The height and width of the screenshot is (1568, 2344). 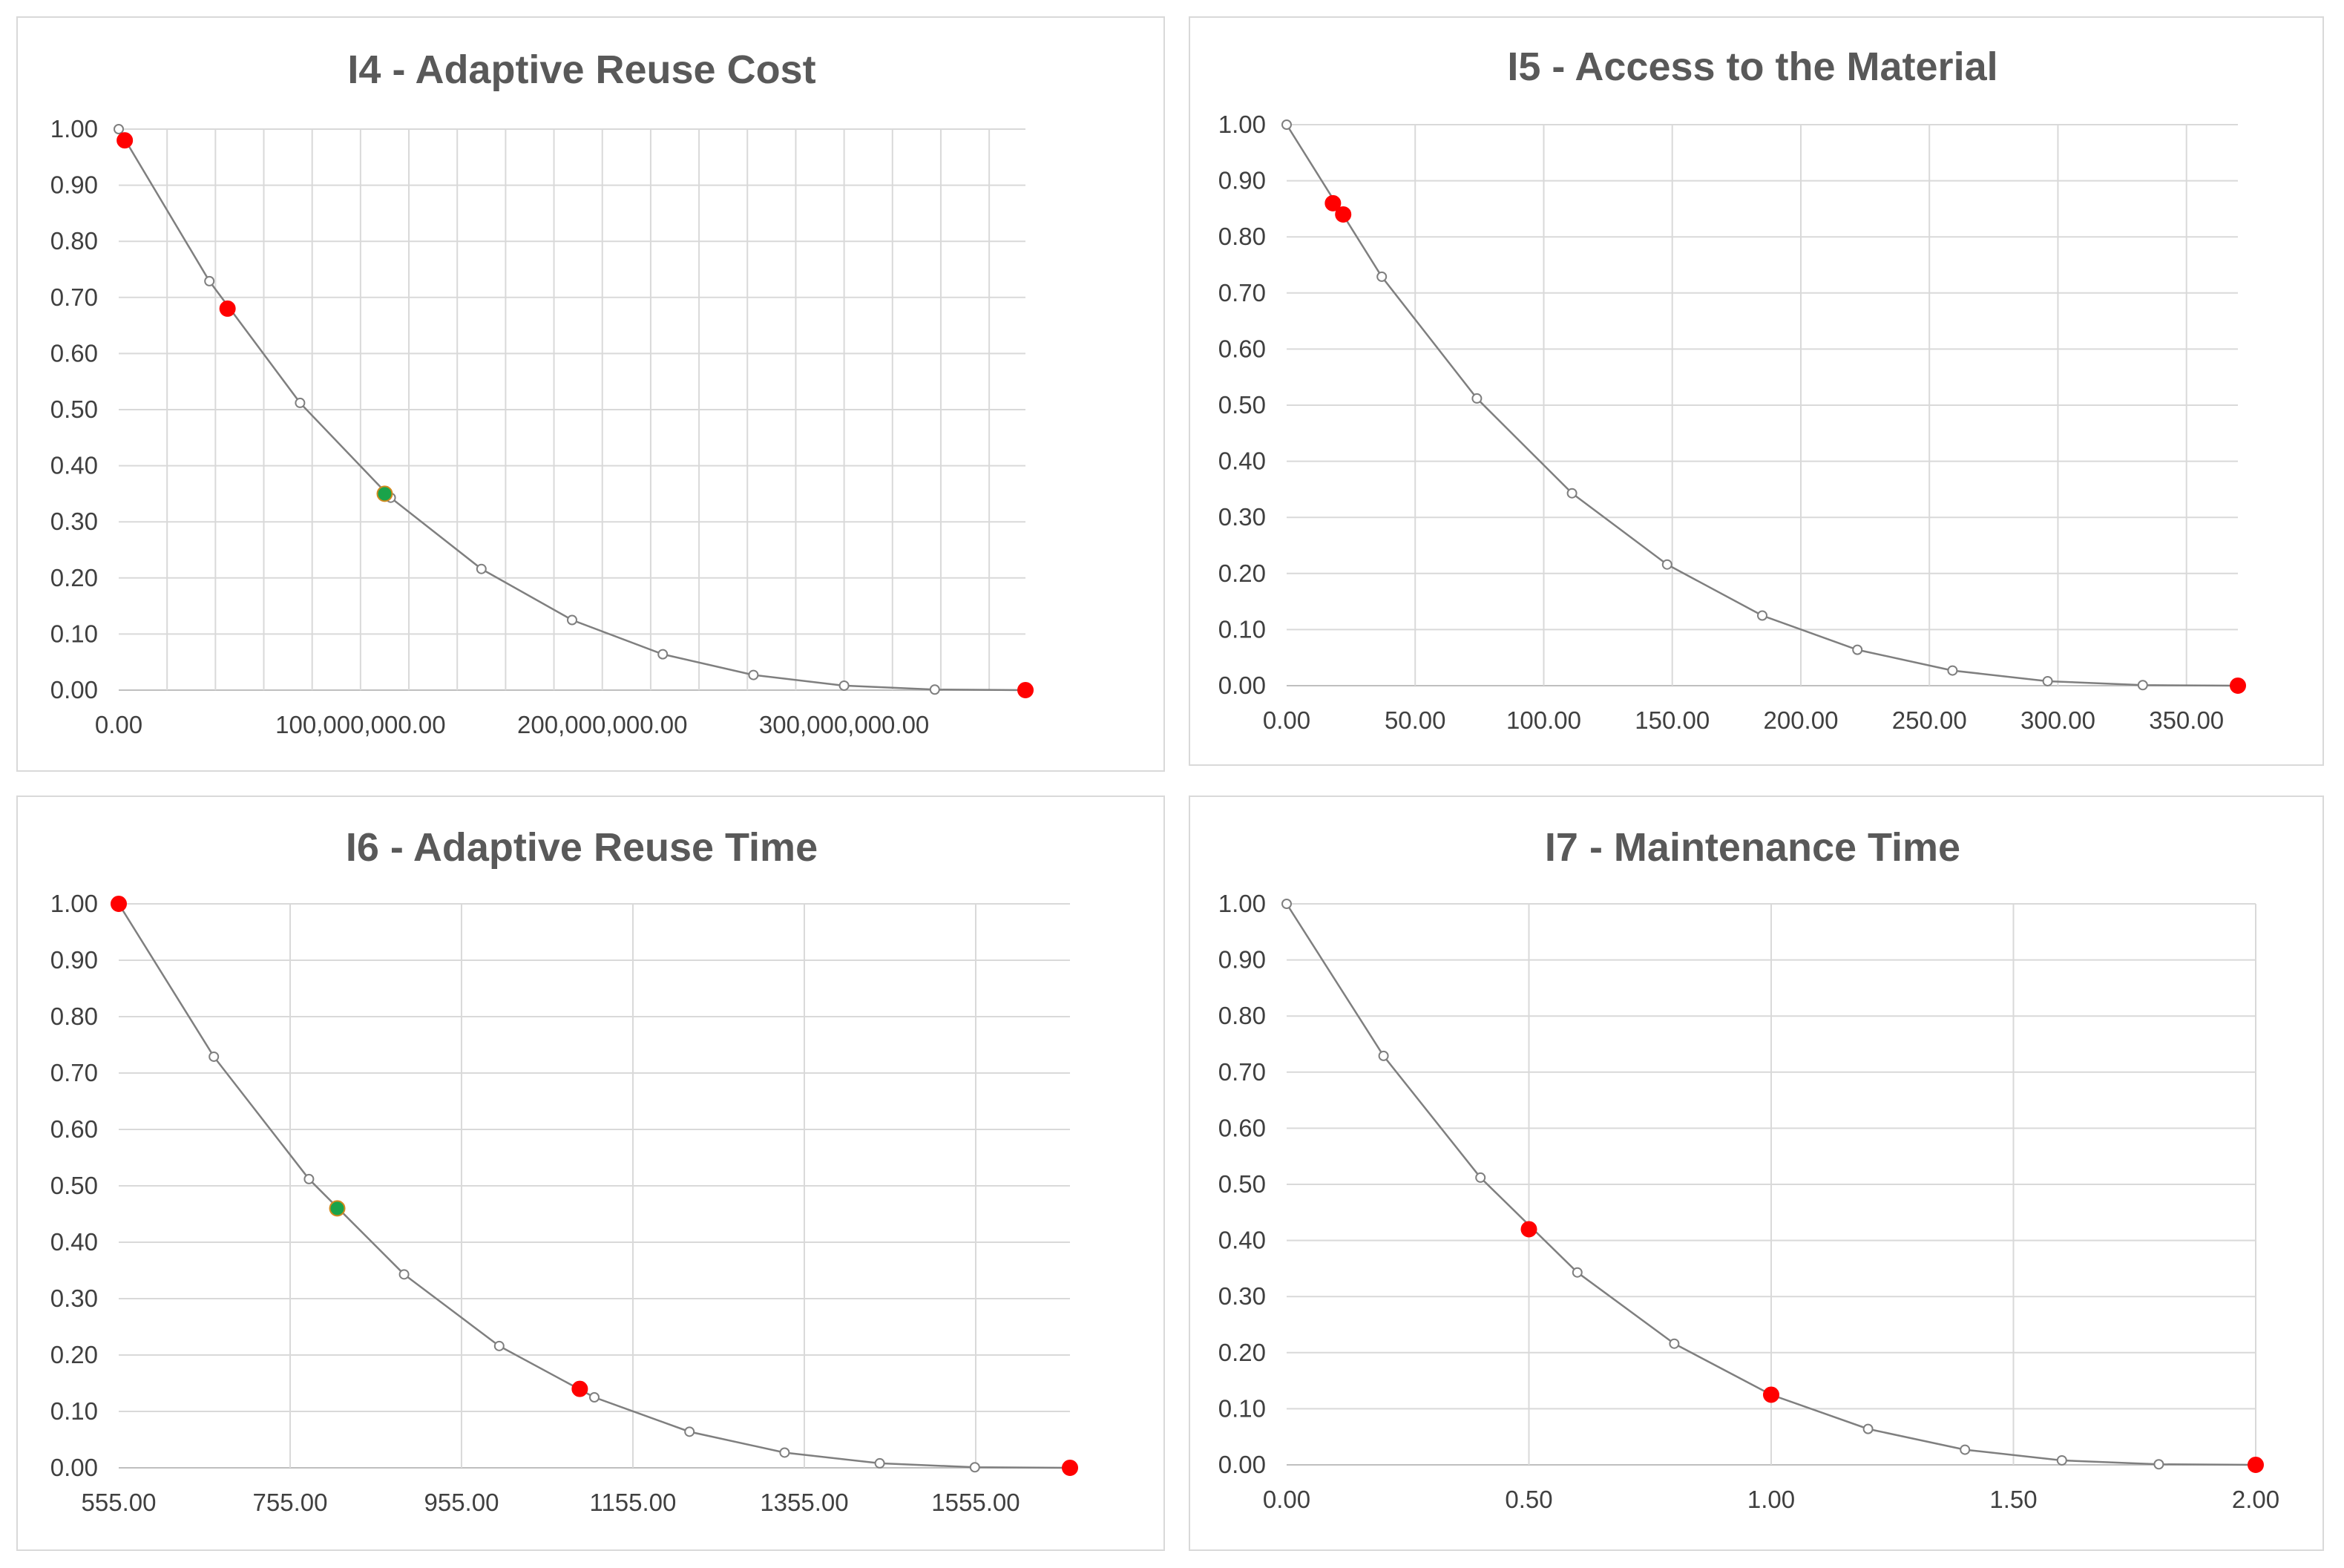 What do you see at coordinates (1752, 67) in the screenshot?
I see `chart-title: I5 - Access to the Material` at bounding box center [1752, 67].